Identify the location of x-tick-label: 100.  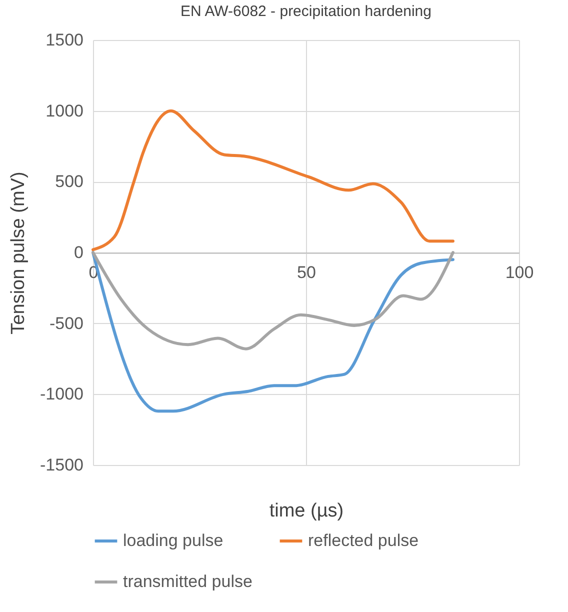
(519, 272).